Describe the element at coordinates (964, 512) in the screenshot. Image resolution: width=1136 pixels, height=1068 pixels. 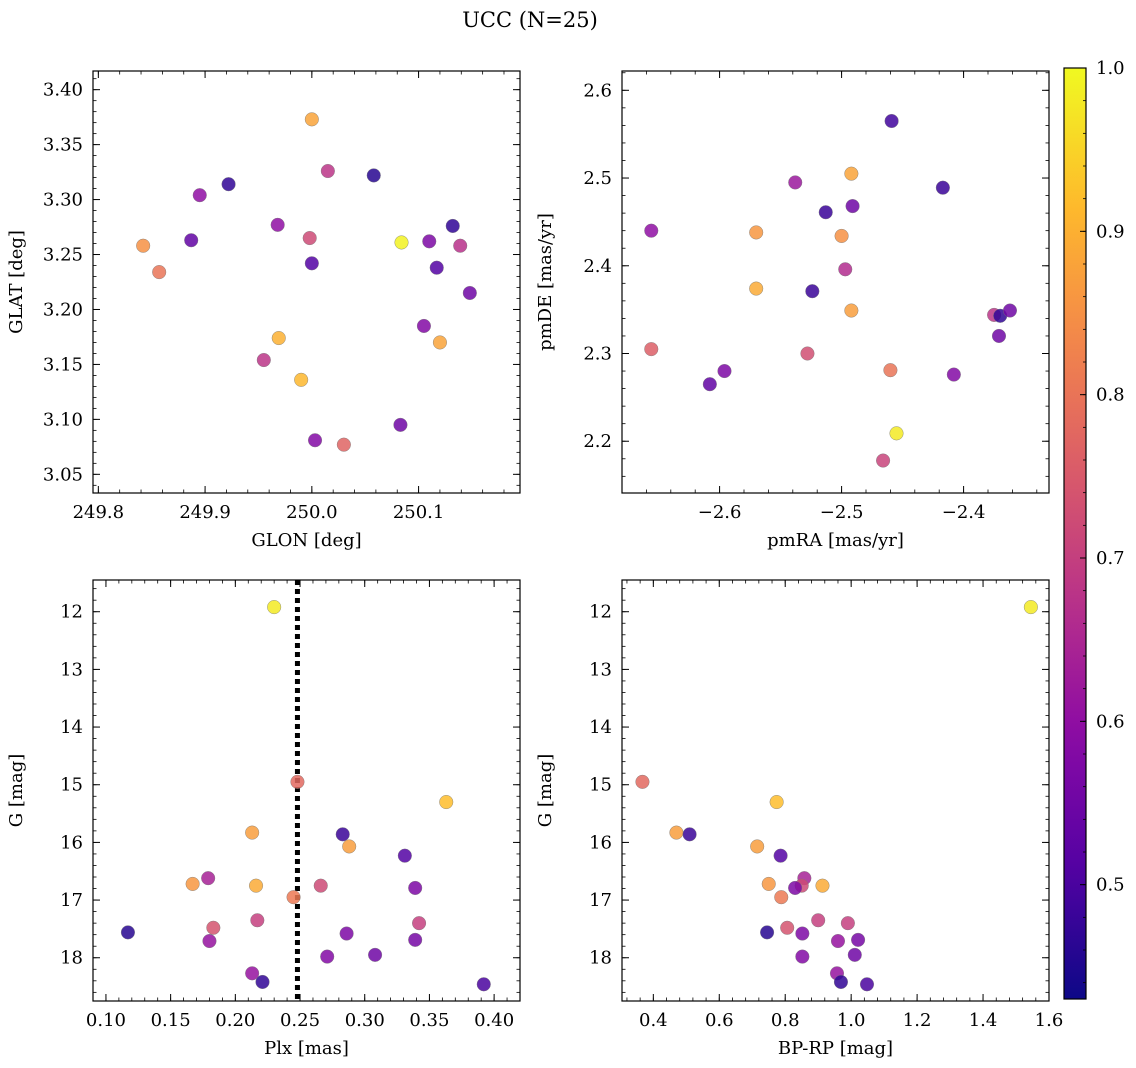
I see `x-tick-label: −2.4` at that location.